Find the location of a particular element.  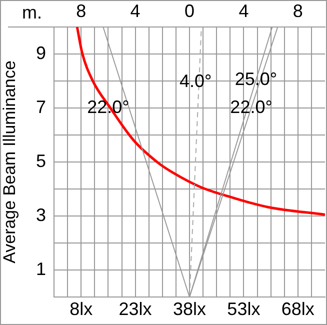

y-tick-label: 7 is located at coordinates (41, 106).